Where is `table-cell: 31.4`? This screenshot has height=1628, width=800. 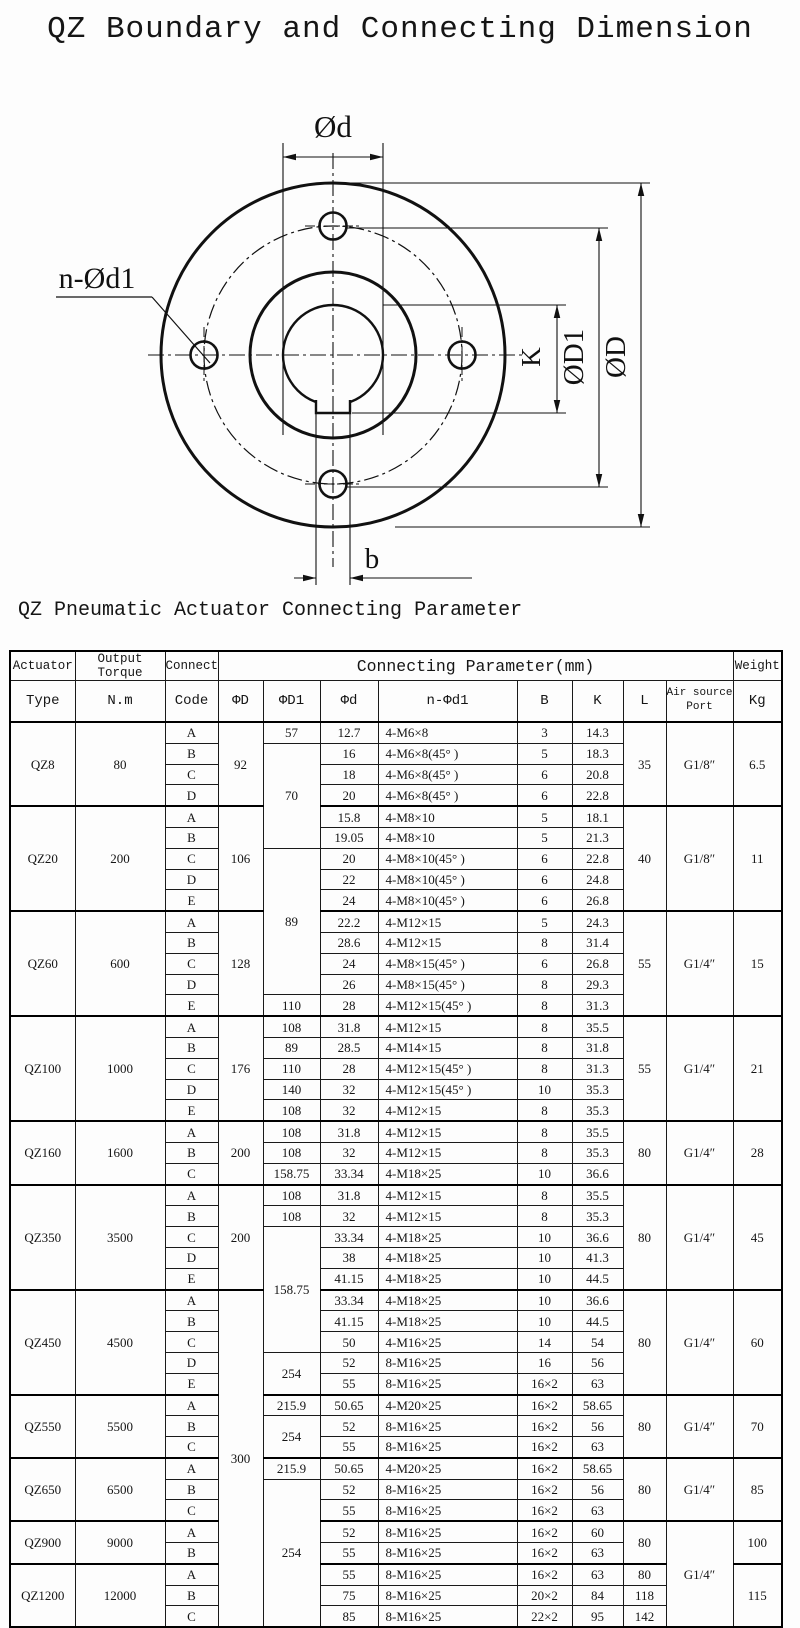 table-cell: 31.4 is located at coordinates (597, 942).